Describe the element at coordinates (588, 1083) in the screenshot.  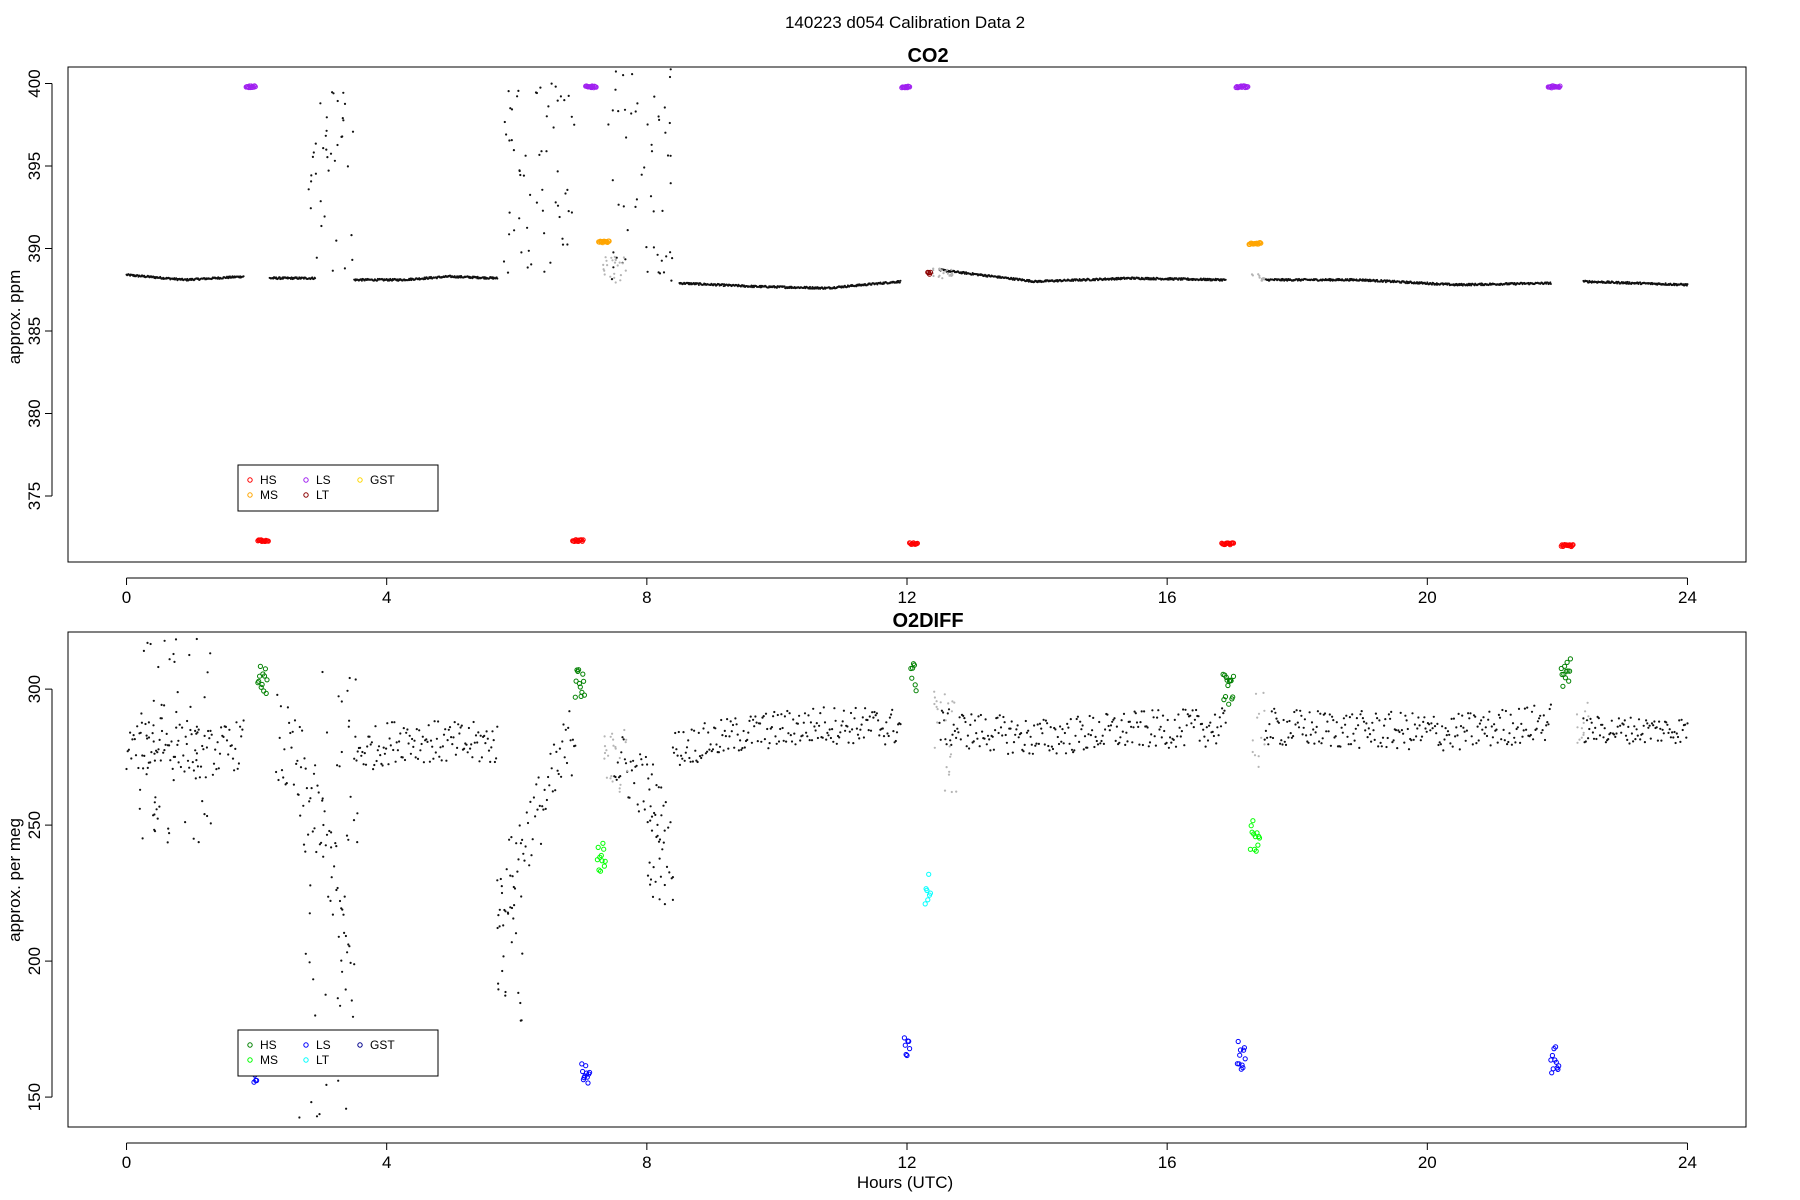
I see `o2diff-calibration-point-ls` at that location.